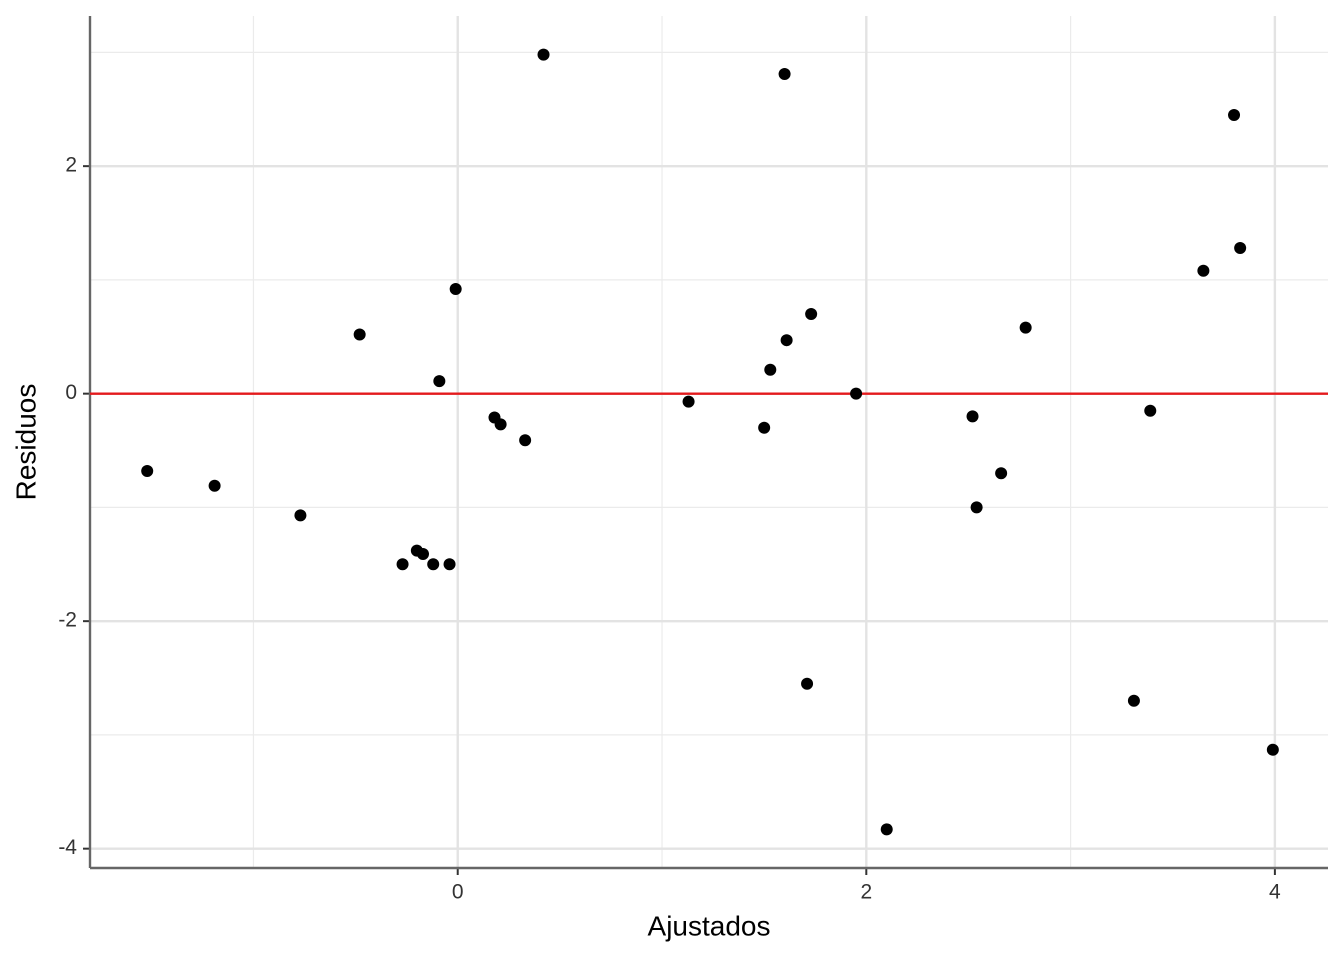 Image resolution: width=1344 pixels, height=960 pixels. I want to click on x-tick-label: 4, so click(1275, 892).